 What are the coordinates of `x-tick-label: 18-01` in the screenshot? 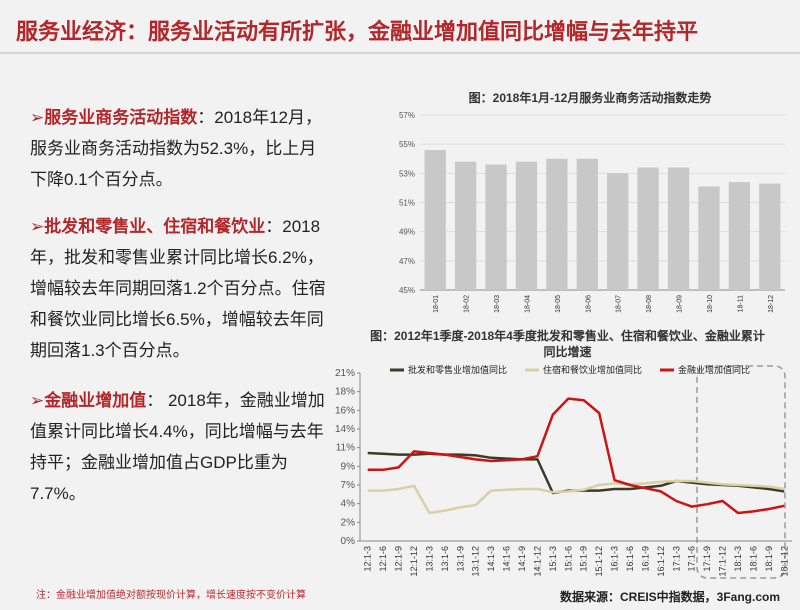 It's located at (436, 304).